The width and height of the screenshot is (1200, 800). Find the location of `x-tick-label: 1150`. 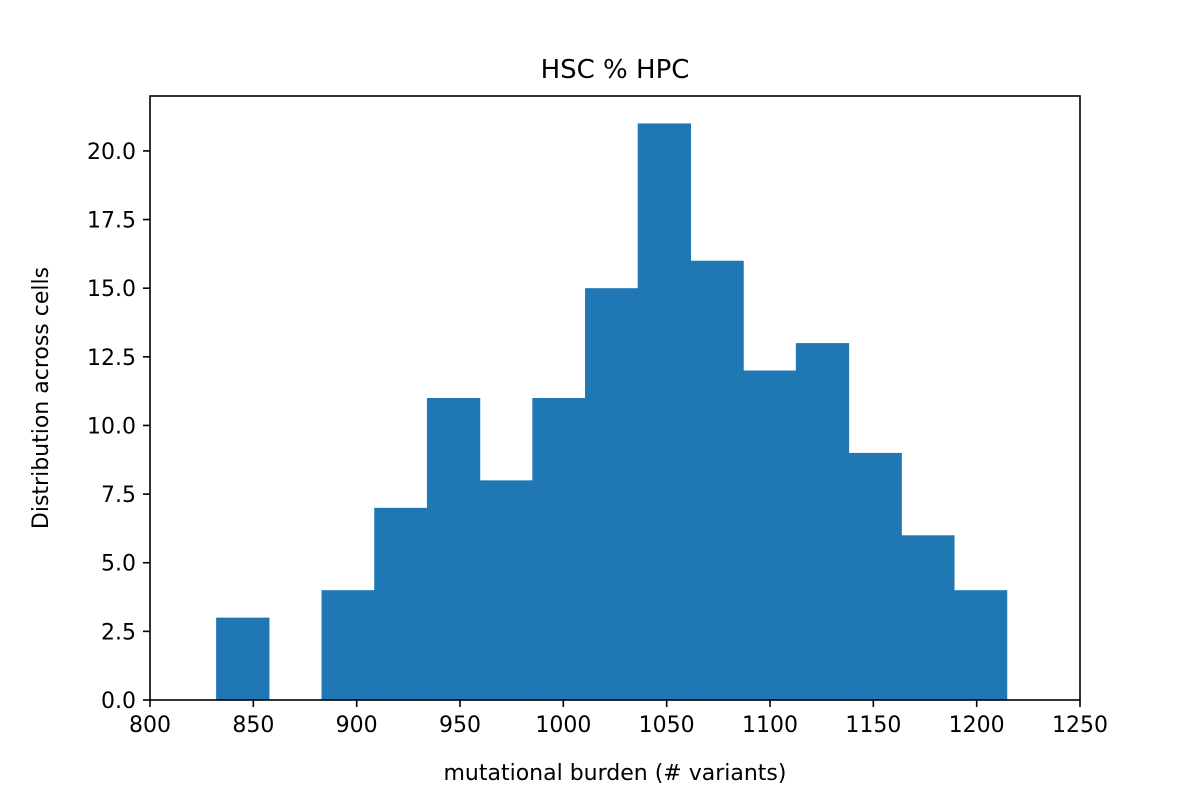

x-tick-label: 1150 is located at coordinates (873, 725).